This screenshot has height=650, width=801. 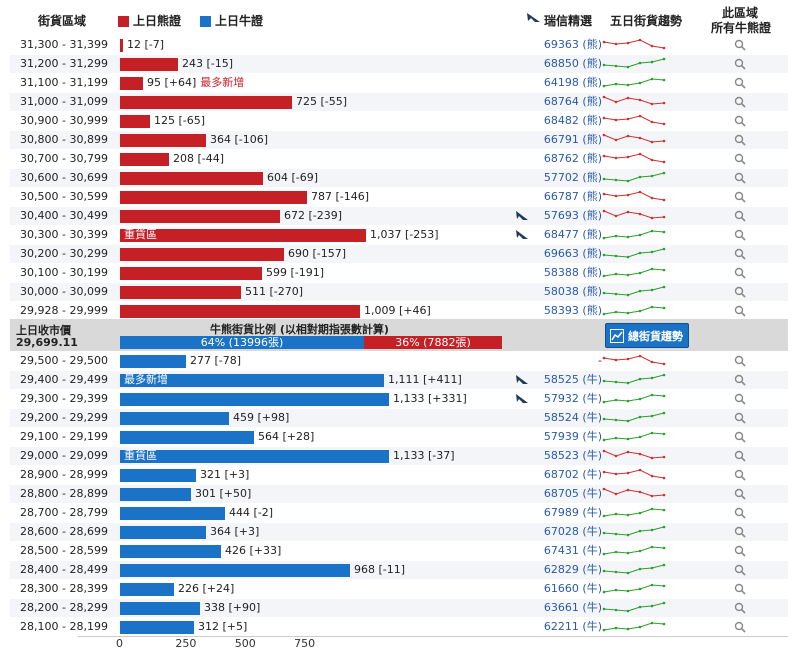 What do you see at coordinates (551, 159) in the screenshot?
I see `warrant-code-link: 68762 (熊)` at bounding box center [551, 159].